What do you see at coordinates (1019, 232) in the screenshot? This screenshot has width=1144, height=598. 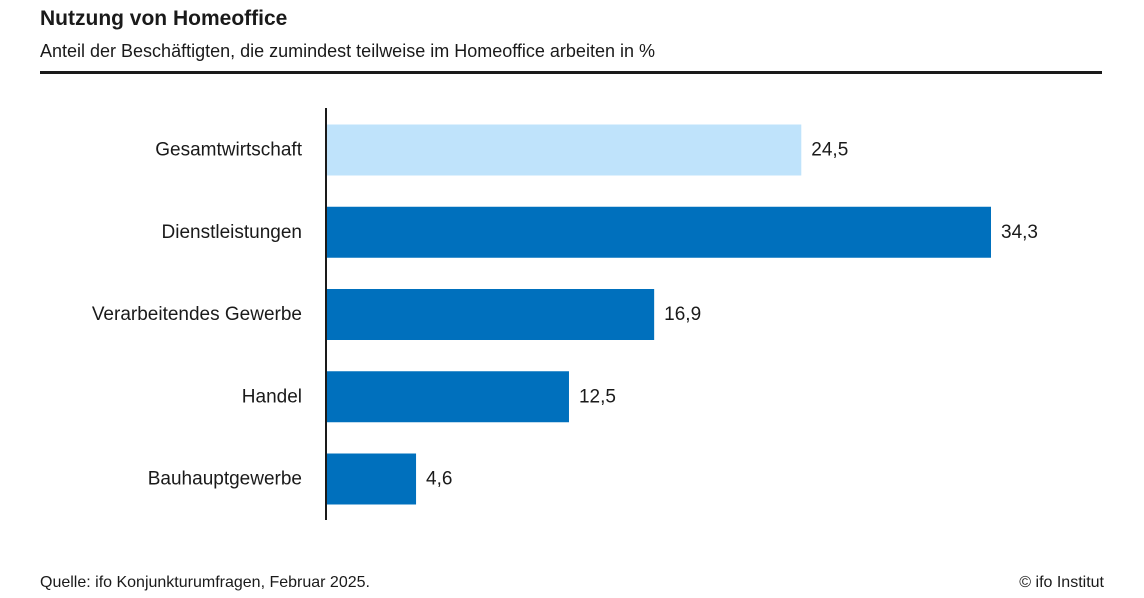 I see `value-label-dienstleistungen: 34,3` at bounding box center [1019, 232].